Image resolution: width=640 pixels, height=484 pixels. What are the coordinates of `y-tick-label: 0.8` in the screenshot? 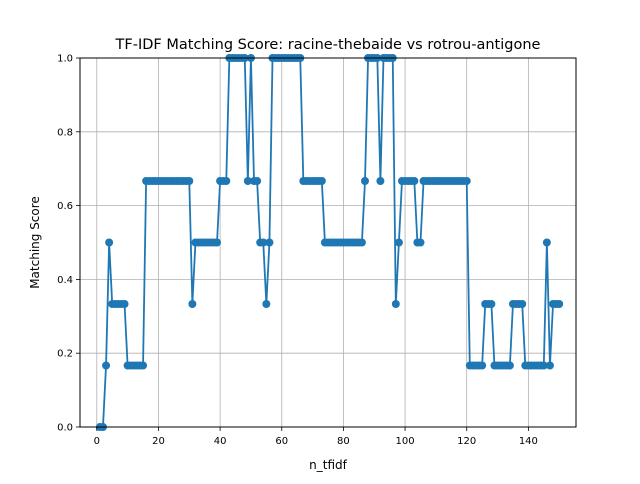 It's located at (65, 132).